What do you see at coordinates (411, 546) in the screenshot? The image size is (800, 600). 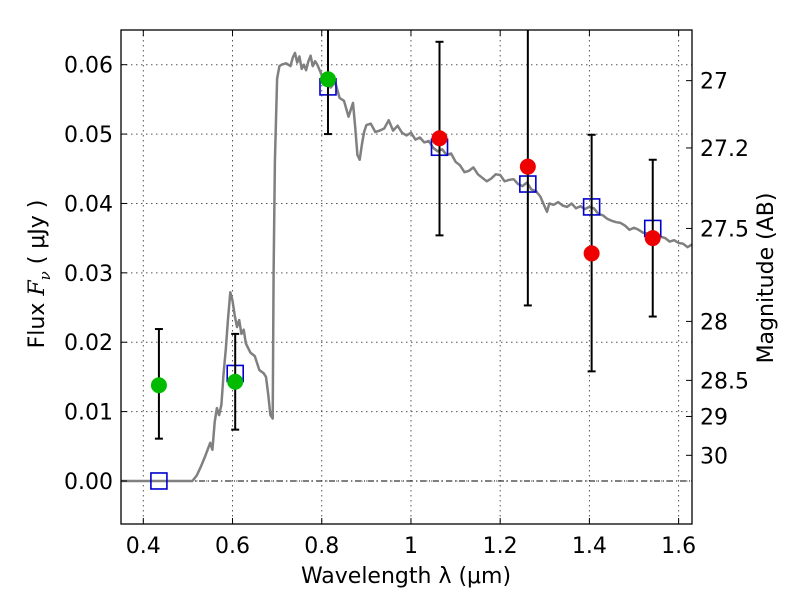 I see `x-tick-label: 1` at bounding box center [411, 546].